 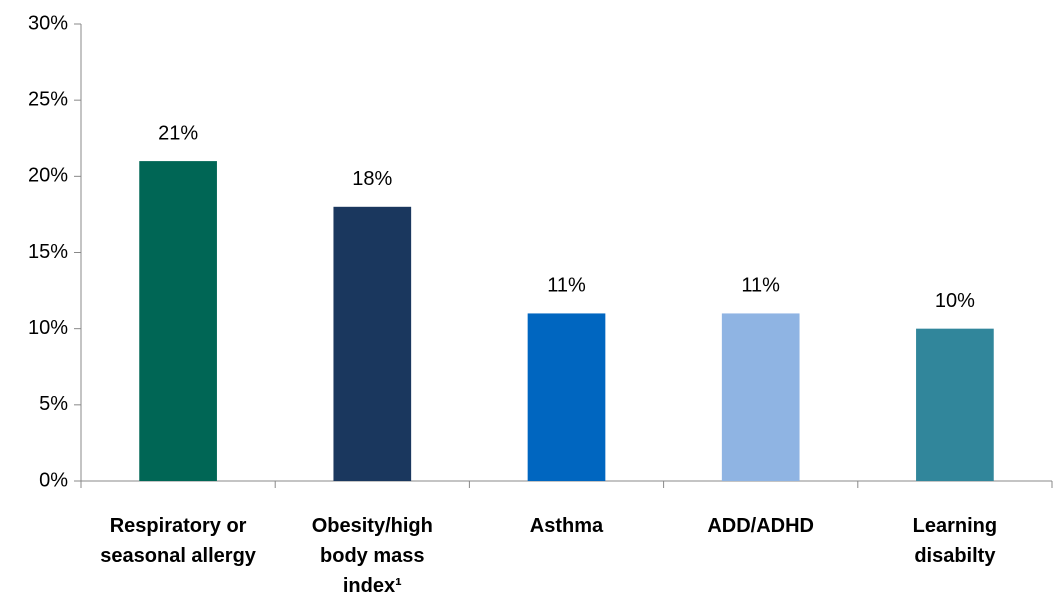 I want to click on x-tick-label: Respiratory or seasonal allergy, so click(x=178, y=541).